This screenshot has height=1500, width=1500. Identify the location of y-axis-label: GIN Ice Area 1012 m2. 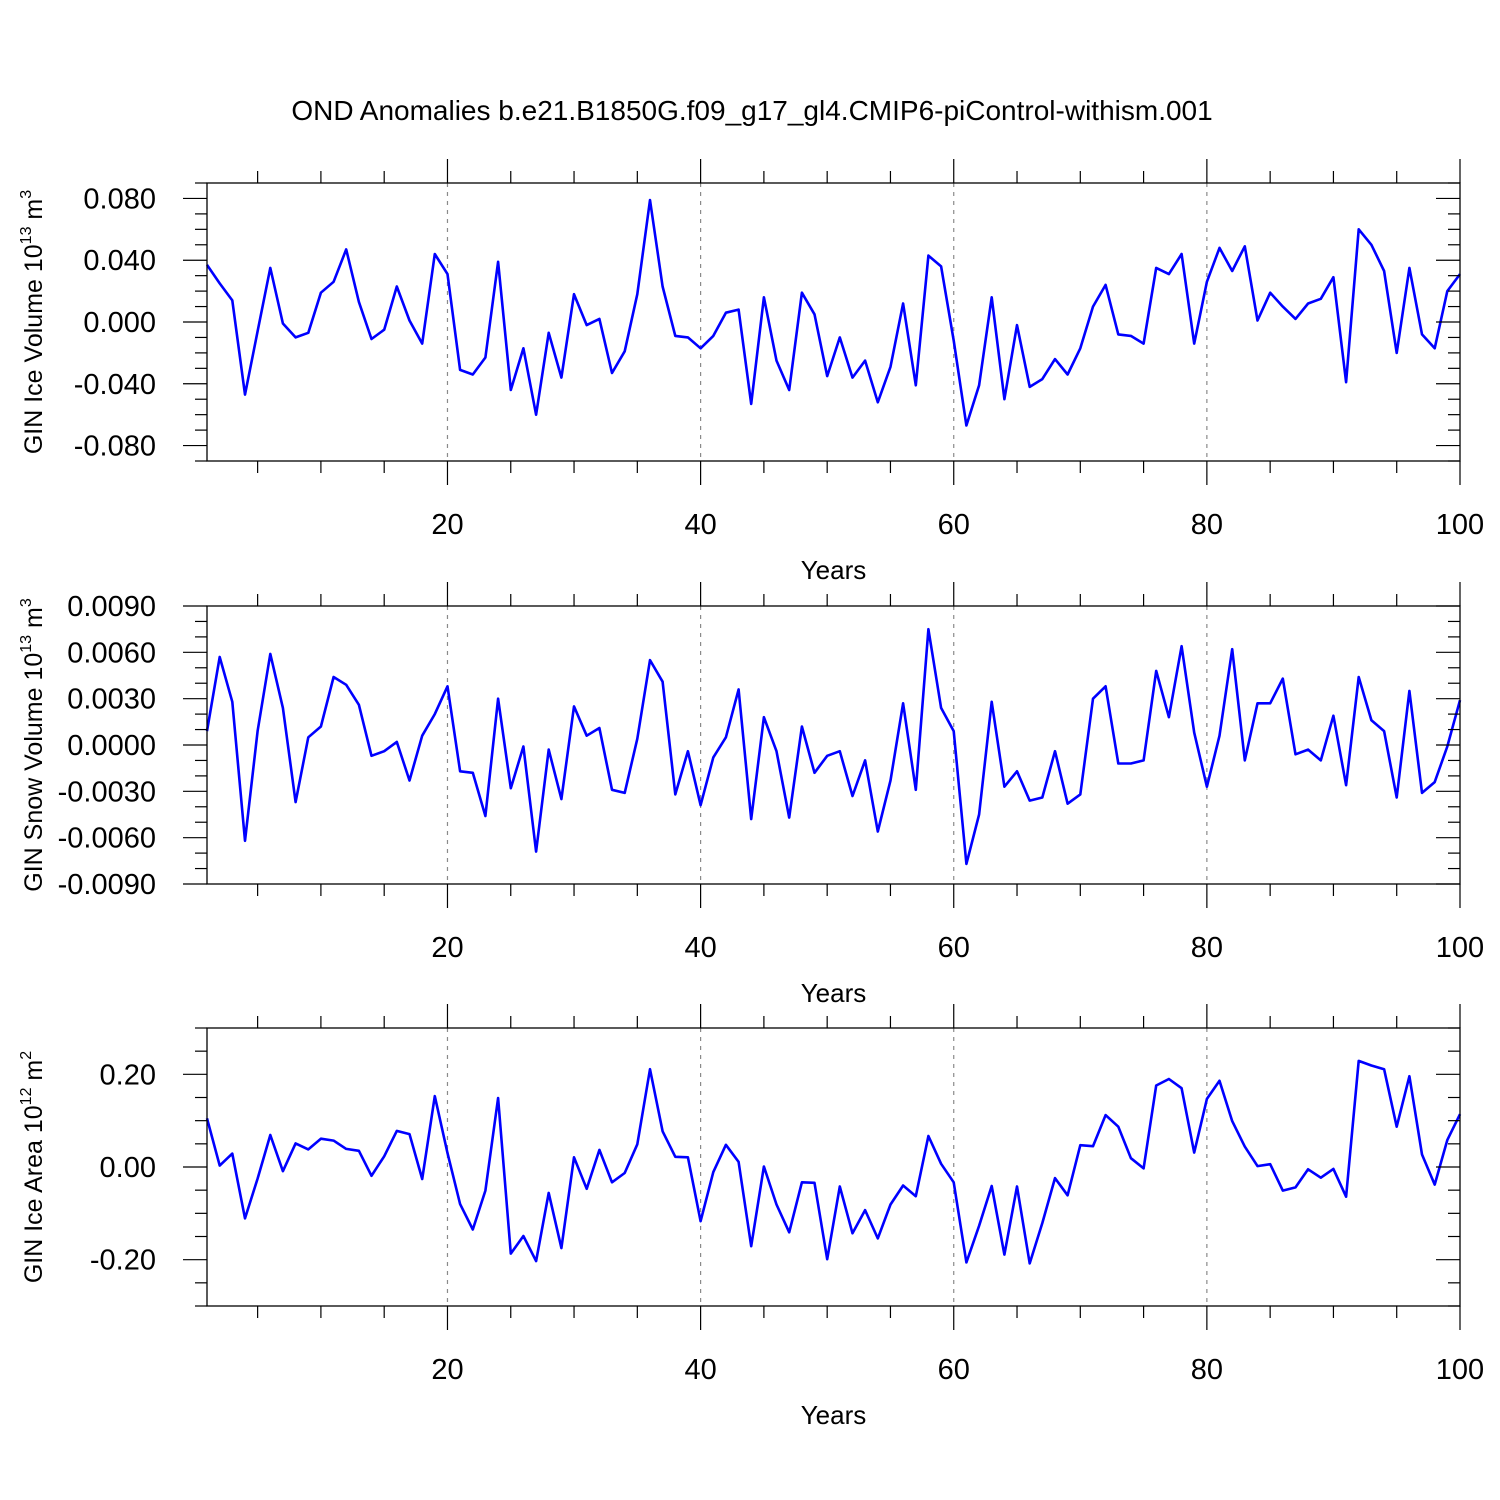
(33, 1167).